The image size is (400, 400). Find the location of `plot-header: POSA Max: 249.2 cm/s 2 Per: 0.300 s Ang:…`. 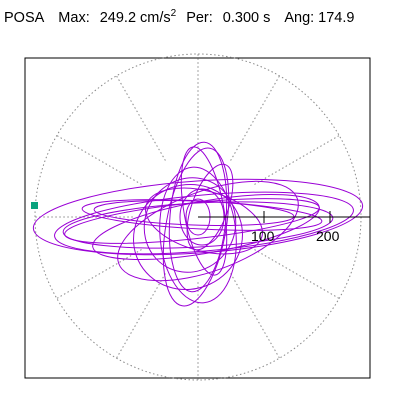

plot-header: POSA Max: 249.2 cm/s 2 Per: 0.300 s Ang:… is located at coordinates (179, 22).